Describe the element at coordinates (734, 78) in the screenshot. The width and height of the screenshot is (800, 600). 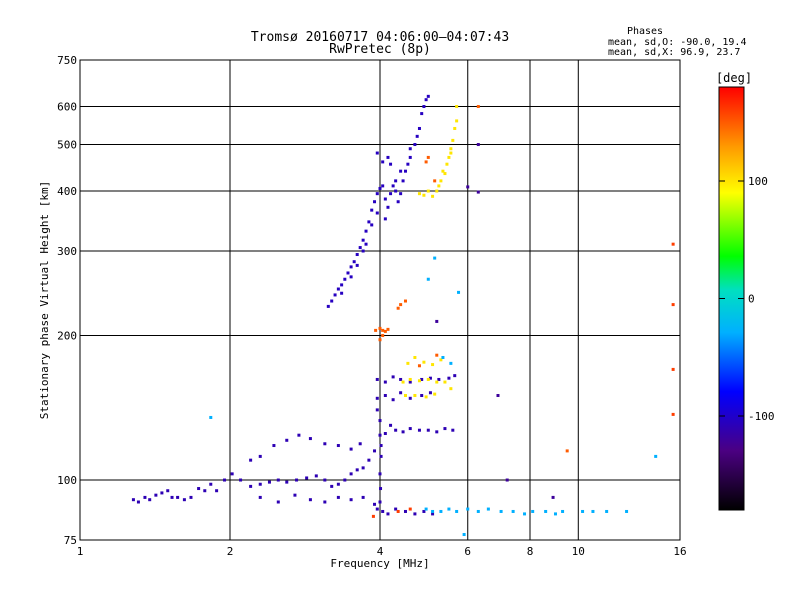
I see `colorbar-label: [deg]` at that location.